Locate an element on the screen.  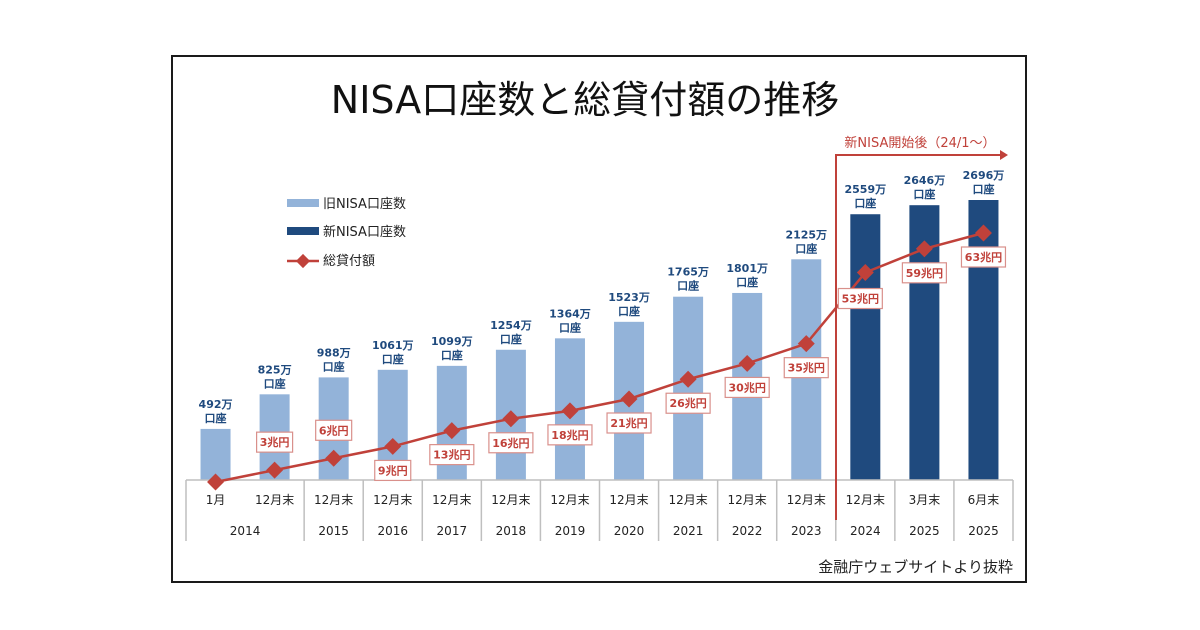
line-value-label: 16兆円 is located at coordinates (510, 443).